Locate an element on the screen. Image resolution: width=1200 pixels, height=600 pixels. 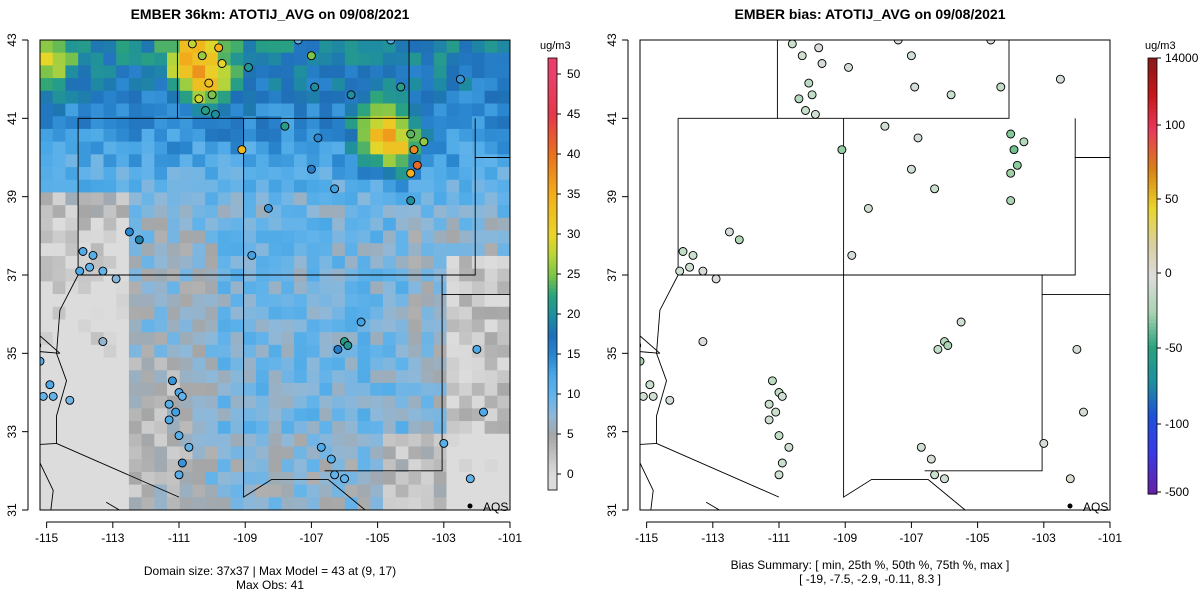
x-tick-label: -109 is located at coordinates (845, 538).